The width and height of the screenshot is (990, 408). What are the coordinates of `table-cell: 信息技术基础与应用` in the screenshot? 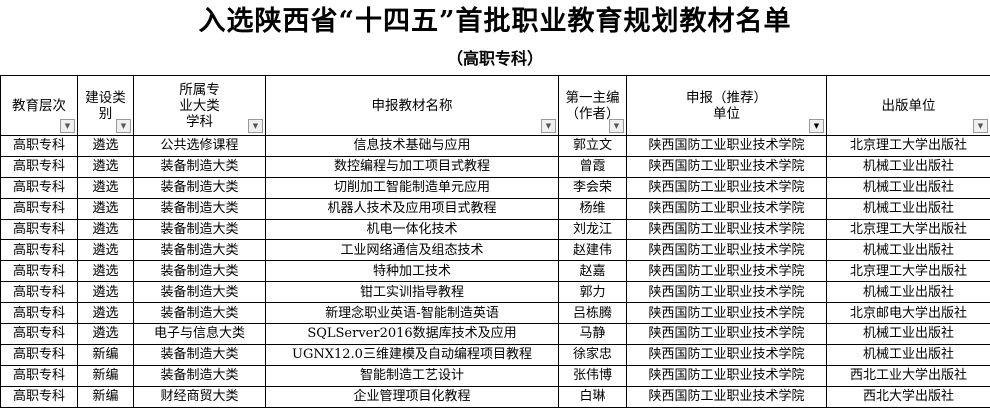 It's located at (412, 146).